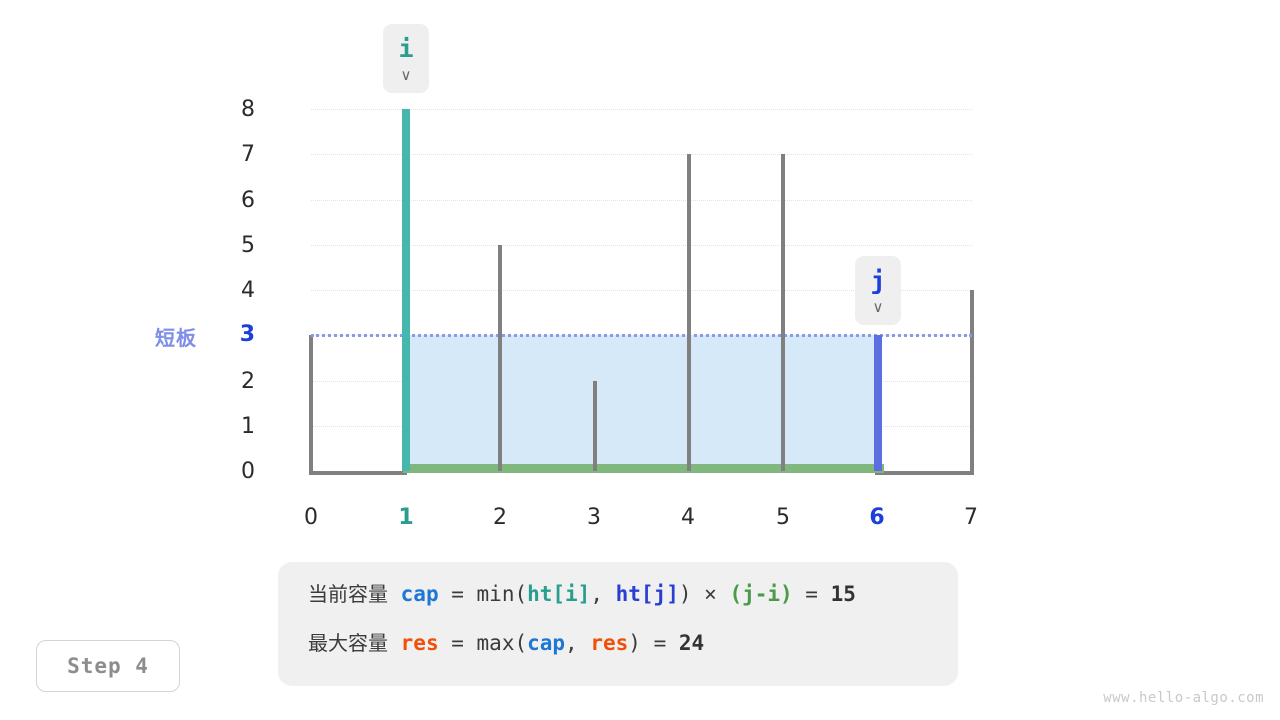 The image size is (1280, 720). What do you see at coordinates (406, 48) in the screenshot?
I see `pointer-i-glyph: i` at bounding box center [406, 48].